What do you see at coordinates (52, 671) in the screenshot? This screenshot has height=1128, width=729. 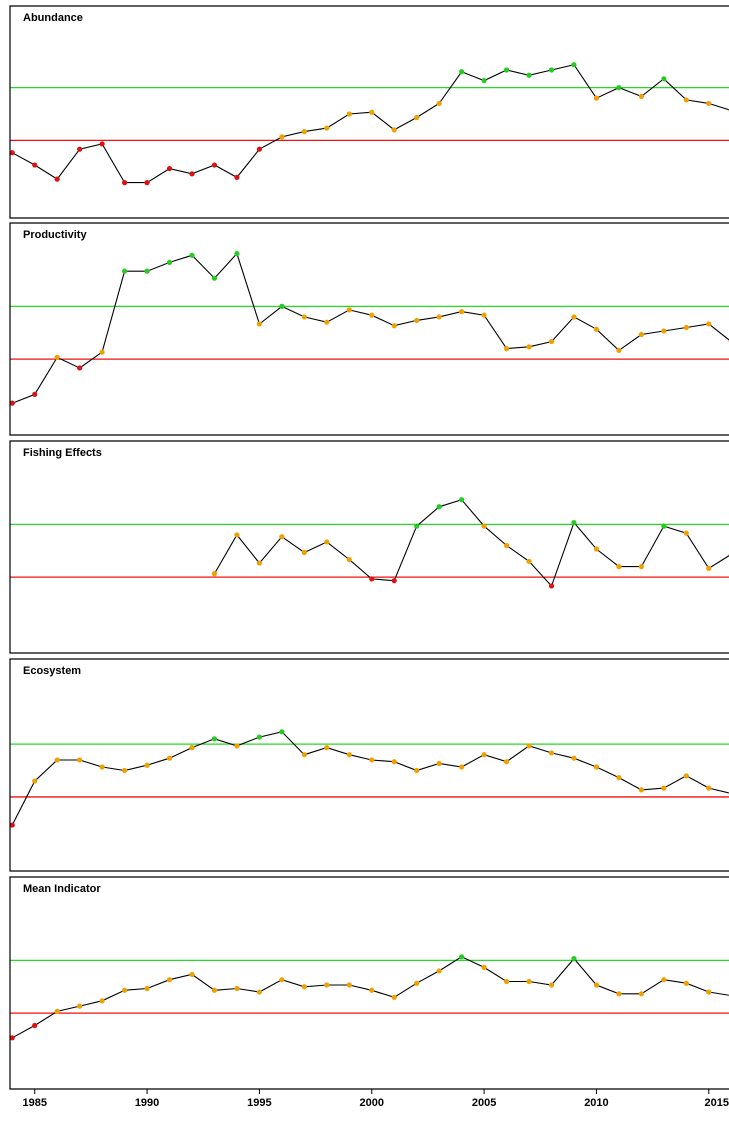 I see `panel-title: Ecosystem` at bounding box center [52, 671].